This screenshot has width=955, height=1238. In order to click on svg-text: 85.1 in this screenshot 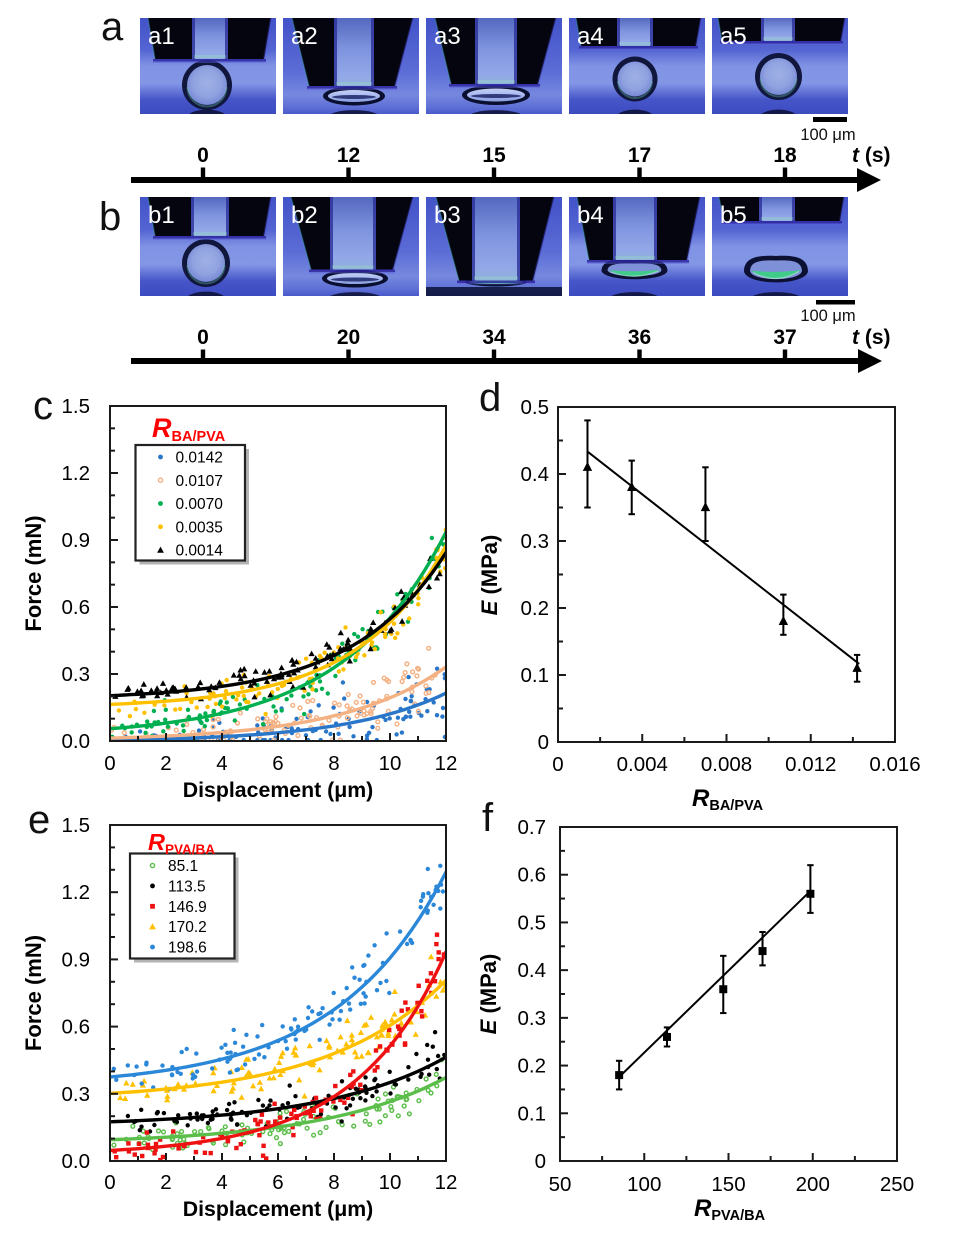, I will do `click(183, 866)`.